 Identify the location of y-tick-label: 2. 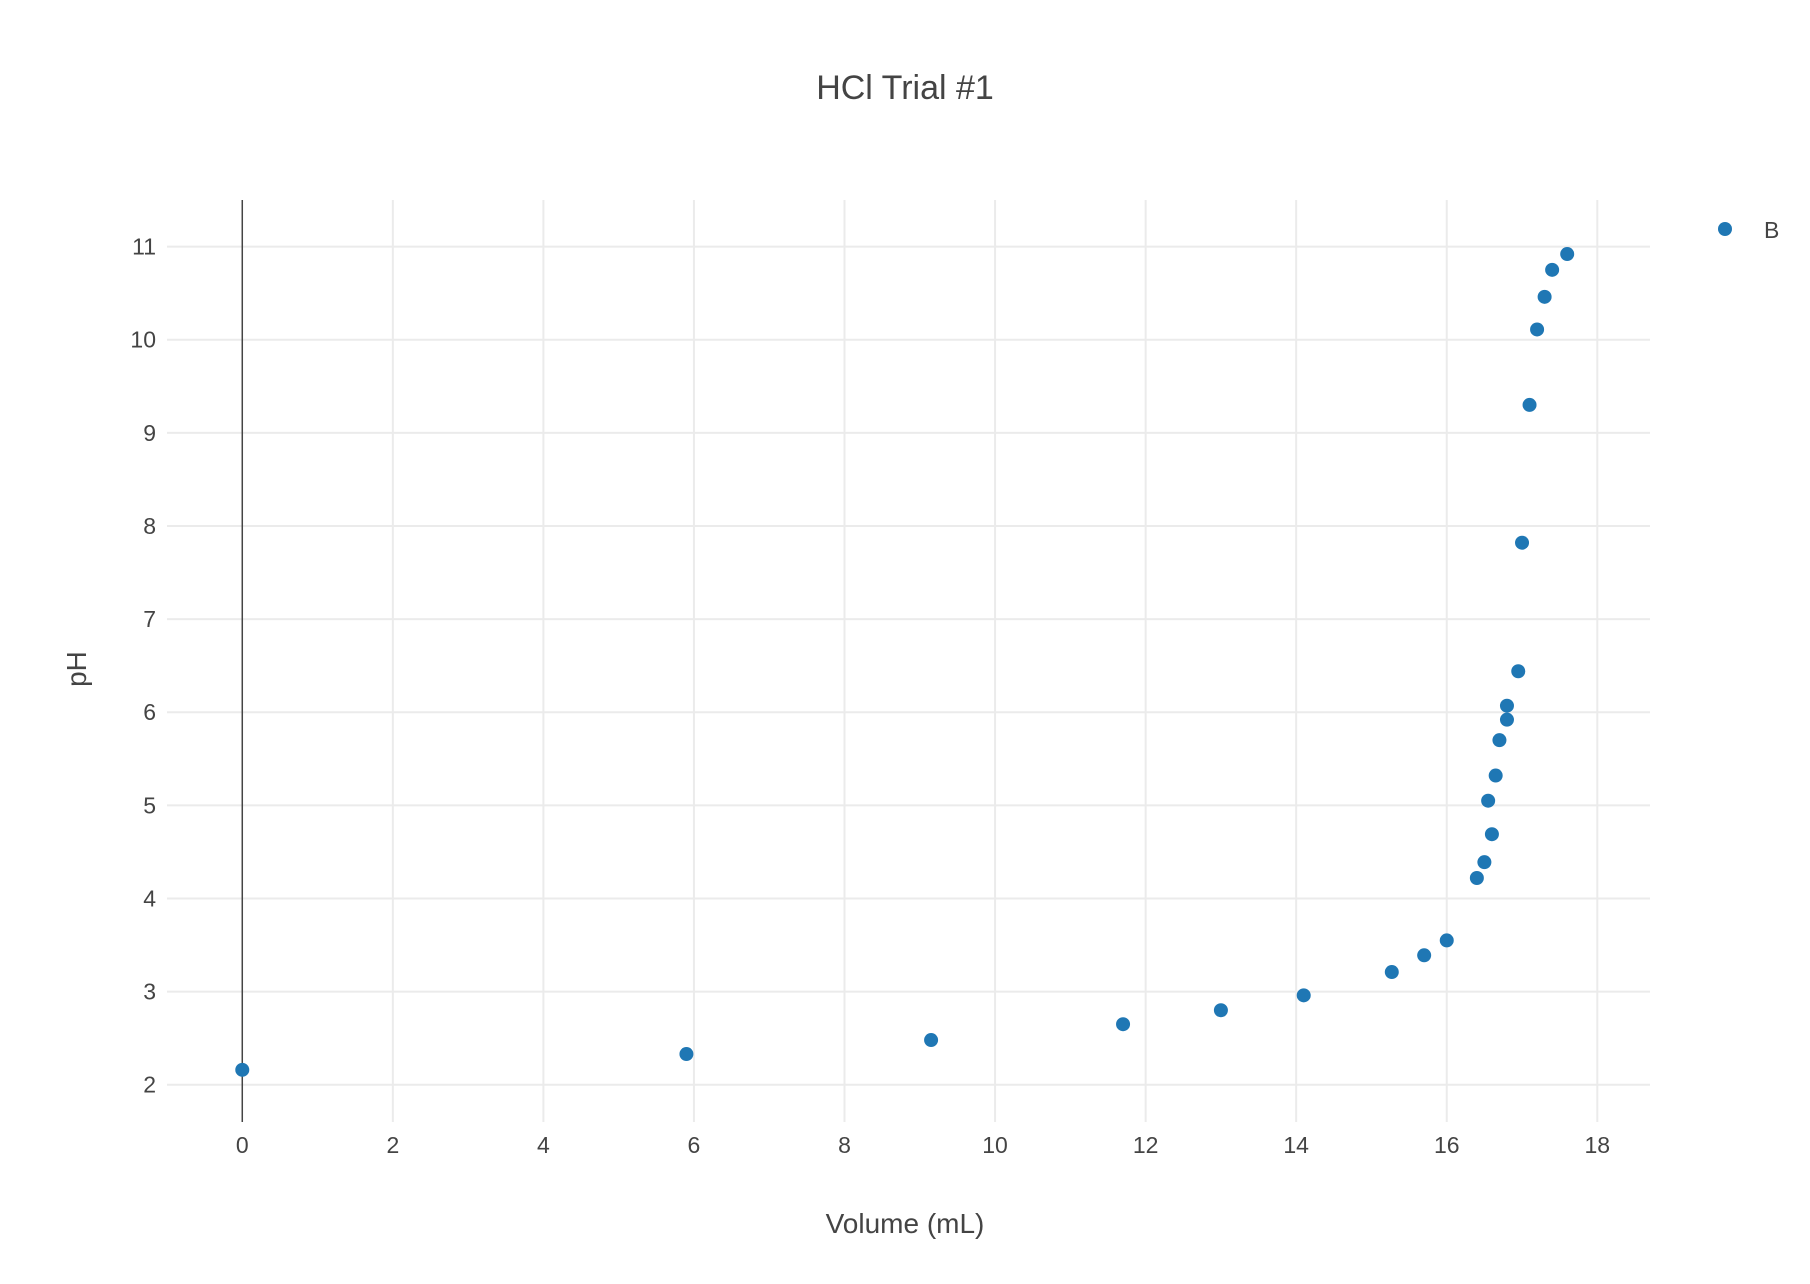
(149, 1085).